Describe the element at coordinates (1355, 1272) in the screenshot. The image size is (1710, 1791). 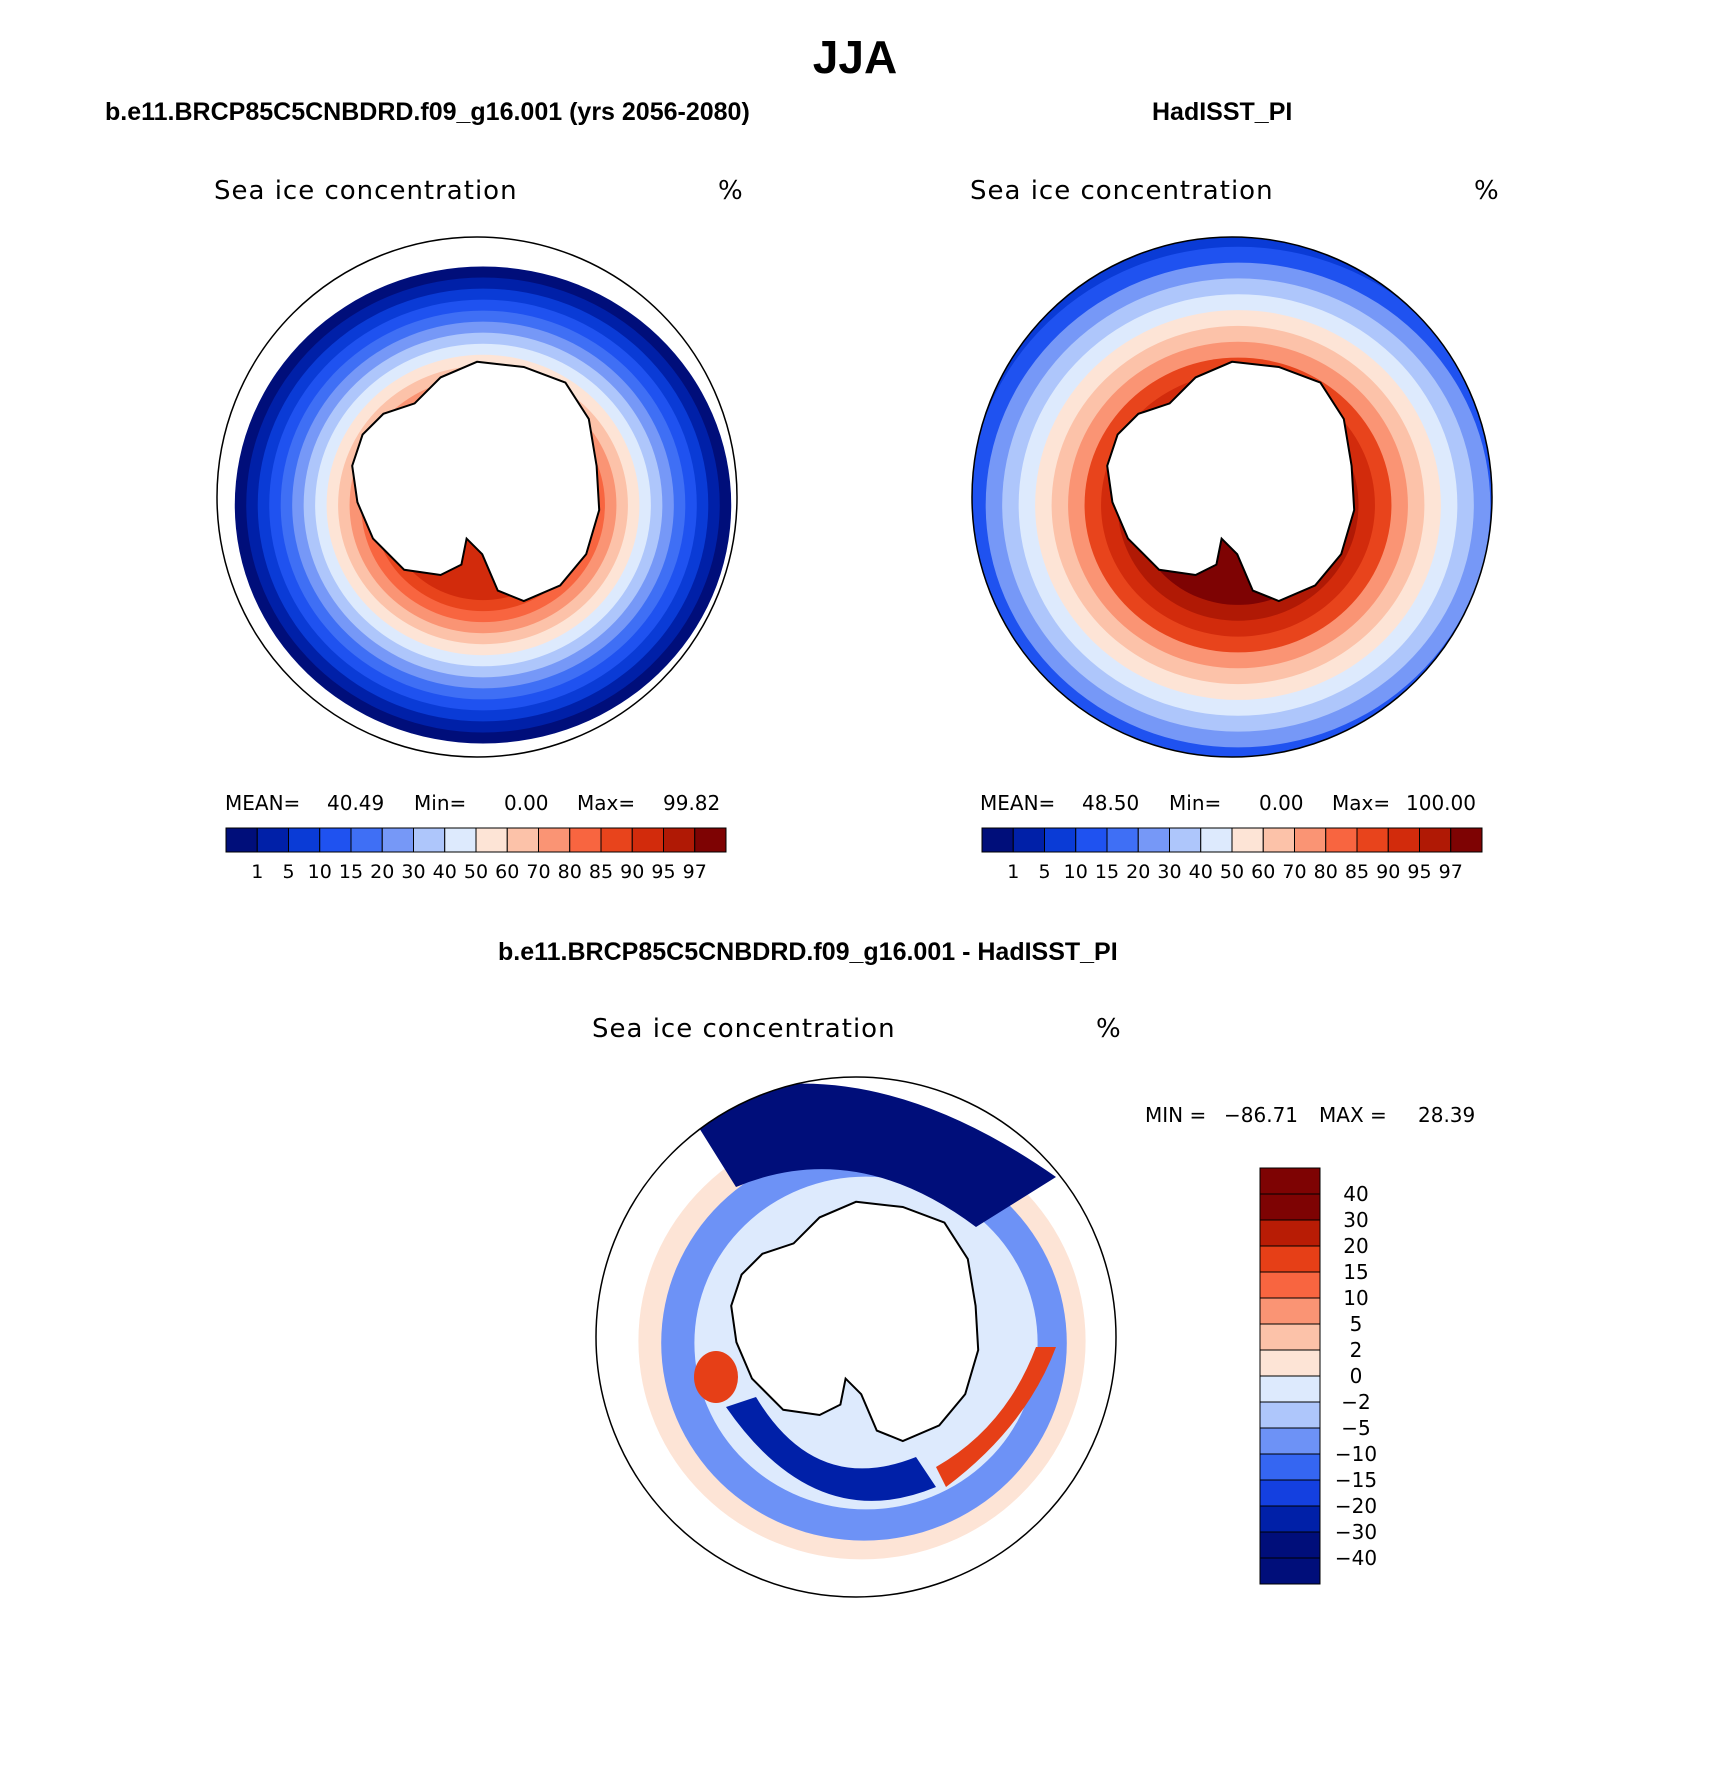
I see `diff-colorbar-tick-label: 15` at that location.